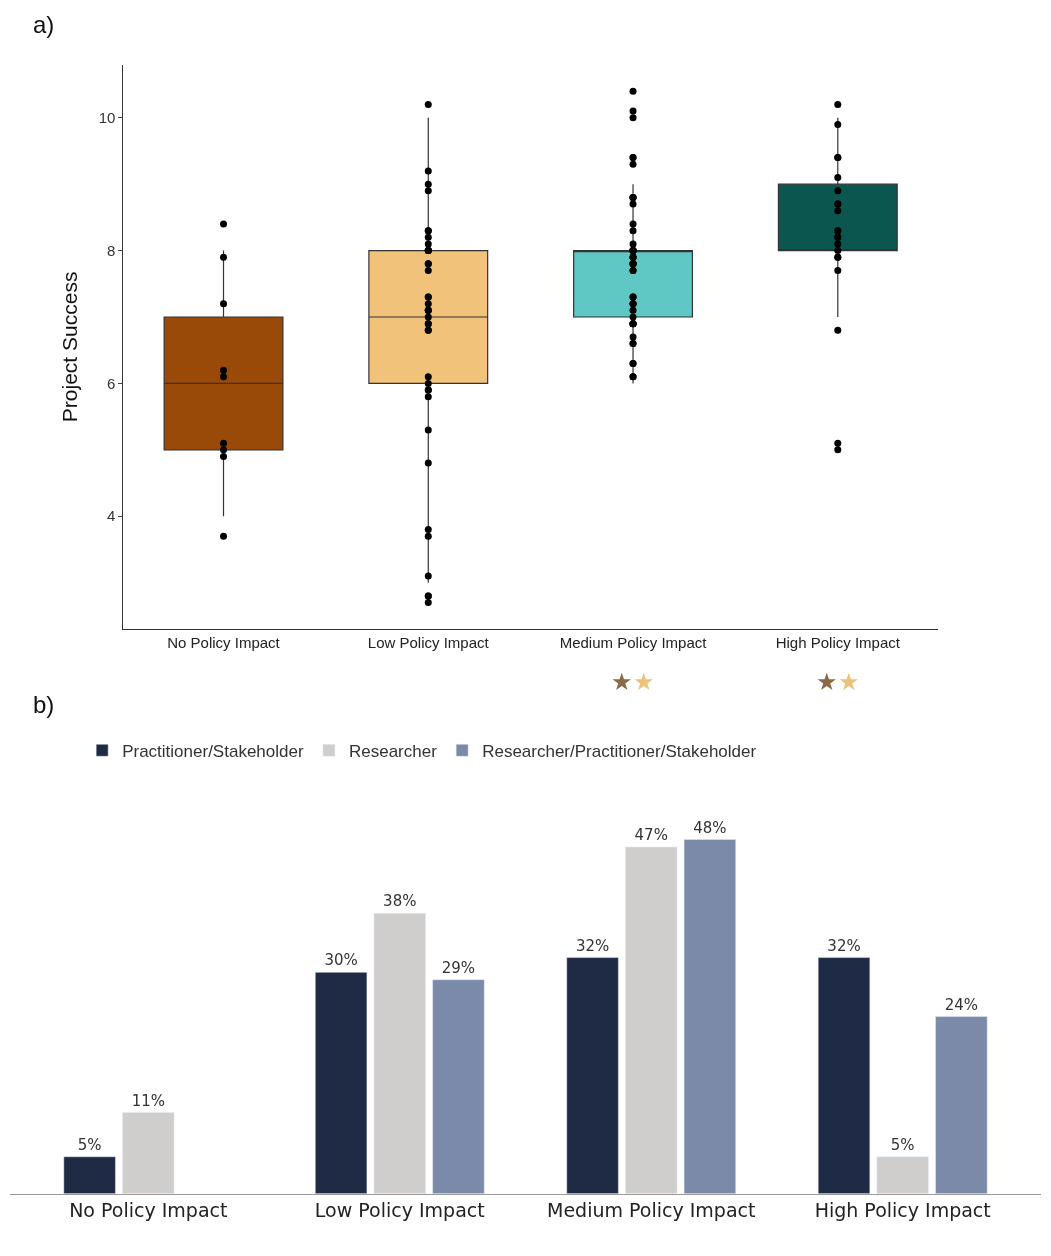 The height and width of the screenshot is (1256, 1051). Describe the element at coordinates (400, 901) in the screenshot. I see `data-label: 38%` at that location.